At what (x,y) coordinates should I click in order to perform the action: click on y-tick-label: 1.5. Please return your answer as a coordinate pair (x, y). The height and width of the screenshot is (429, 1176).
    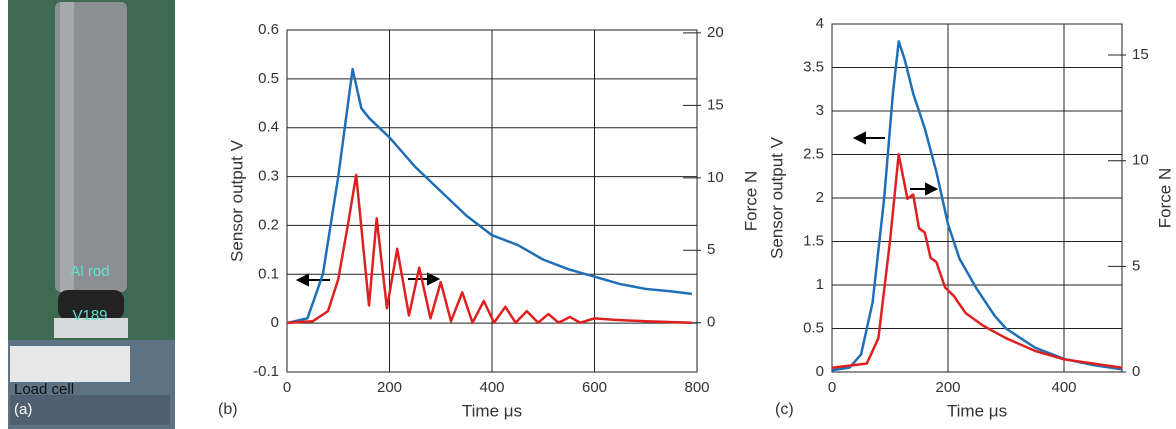
    Looking at the image, I should click on (813, 240).